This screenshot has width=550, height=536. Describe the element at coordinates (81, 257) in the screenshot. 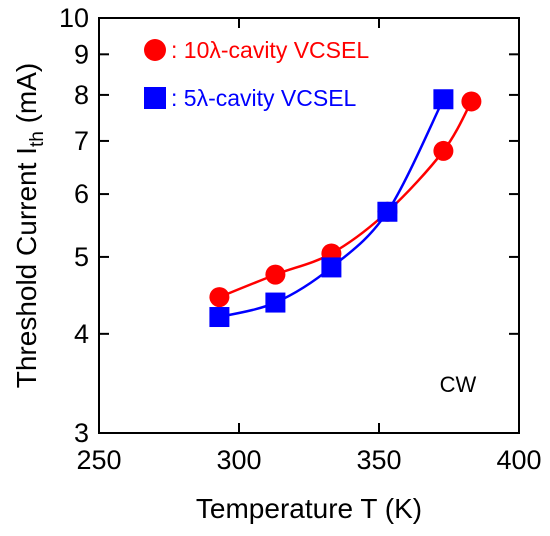

I see `y-tick-label: 5` at that location.